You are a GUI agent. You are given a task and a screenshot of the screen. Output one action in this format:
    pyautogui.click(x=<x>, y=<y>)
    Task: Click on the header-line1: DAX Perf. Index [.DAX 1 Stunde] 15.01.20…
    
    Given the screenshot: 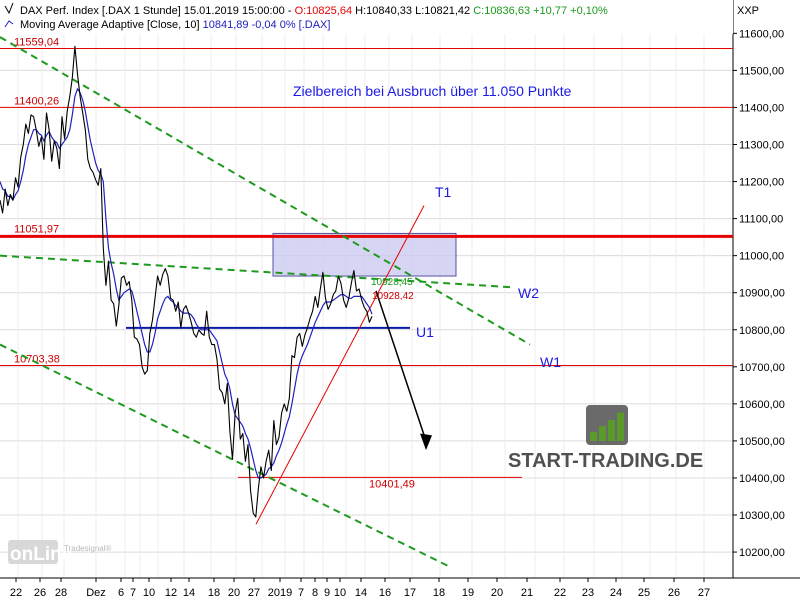 What is the action you would take?
    pyautogui.click(x=156, y=11)
    